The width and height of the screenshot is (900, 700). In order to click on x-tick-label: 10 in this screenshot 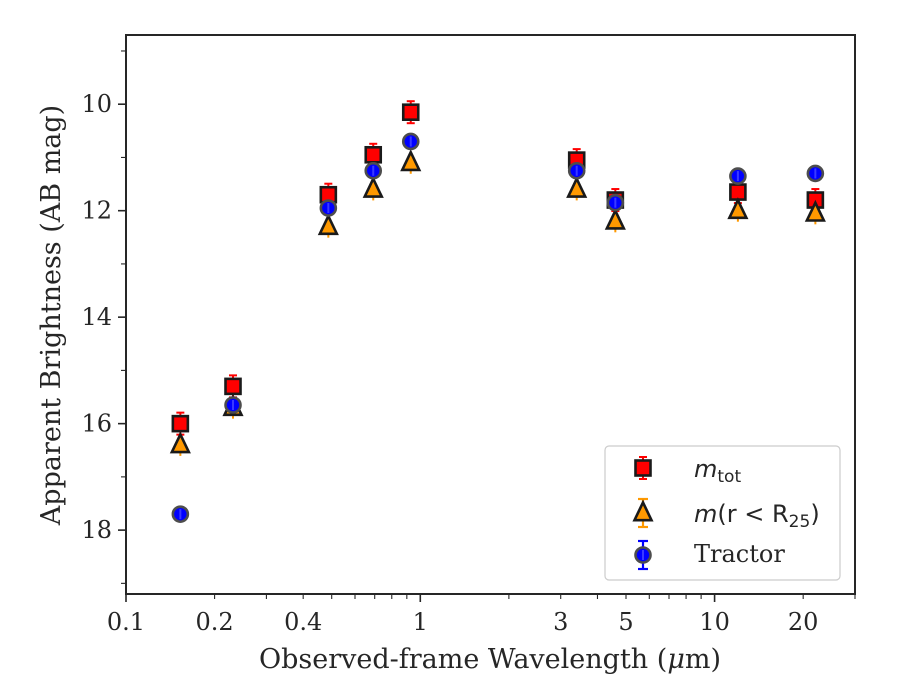, I will do `click(714, 622)`.